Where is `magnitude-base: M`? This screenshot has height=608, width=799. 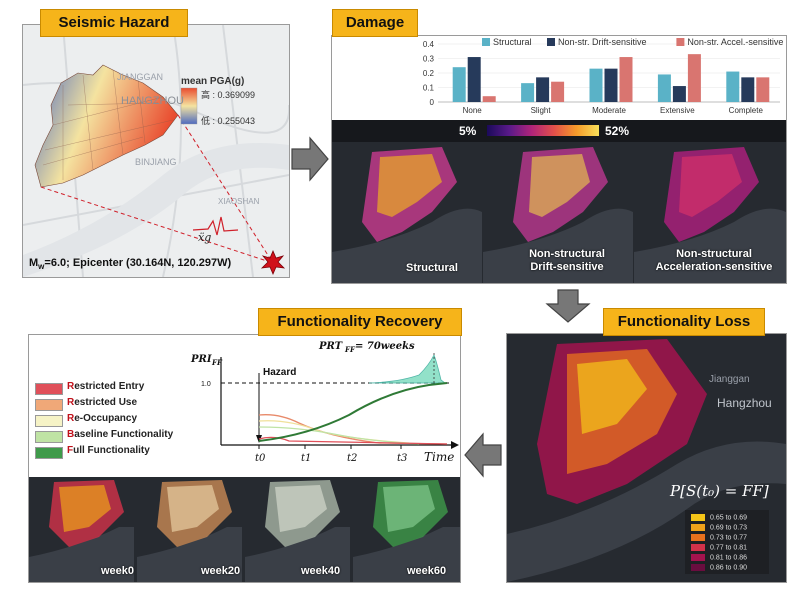 magnitude-base: M is located at coordinates (34, 263).